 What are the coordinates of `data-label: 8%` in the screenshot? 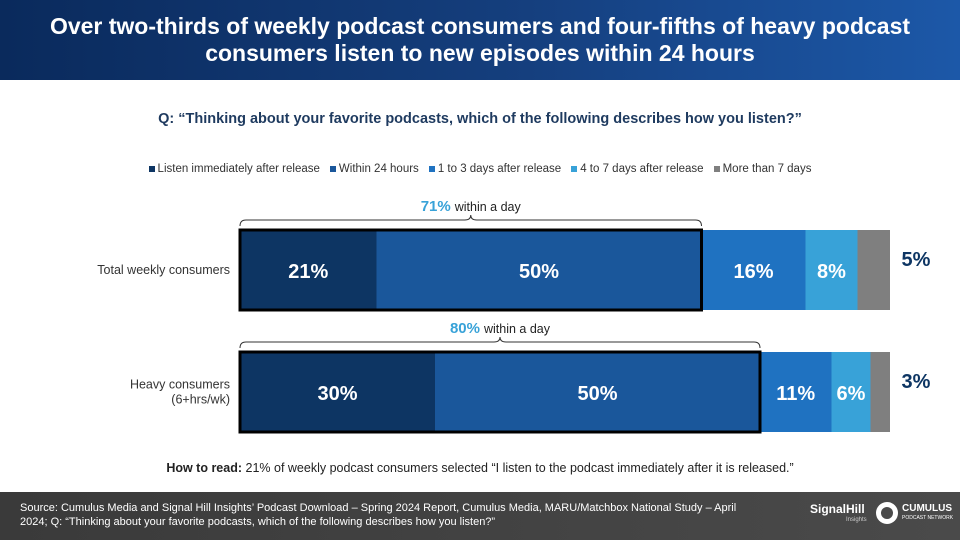 It's located at (831, 272).